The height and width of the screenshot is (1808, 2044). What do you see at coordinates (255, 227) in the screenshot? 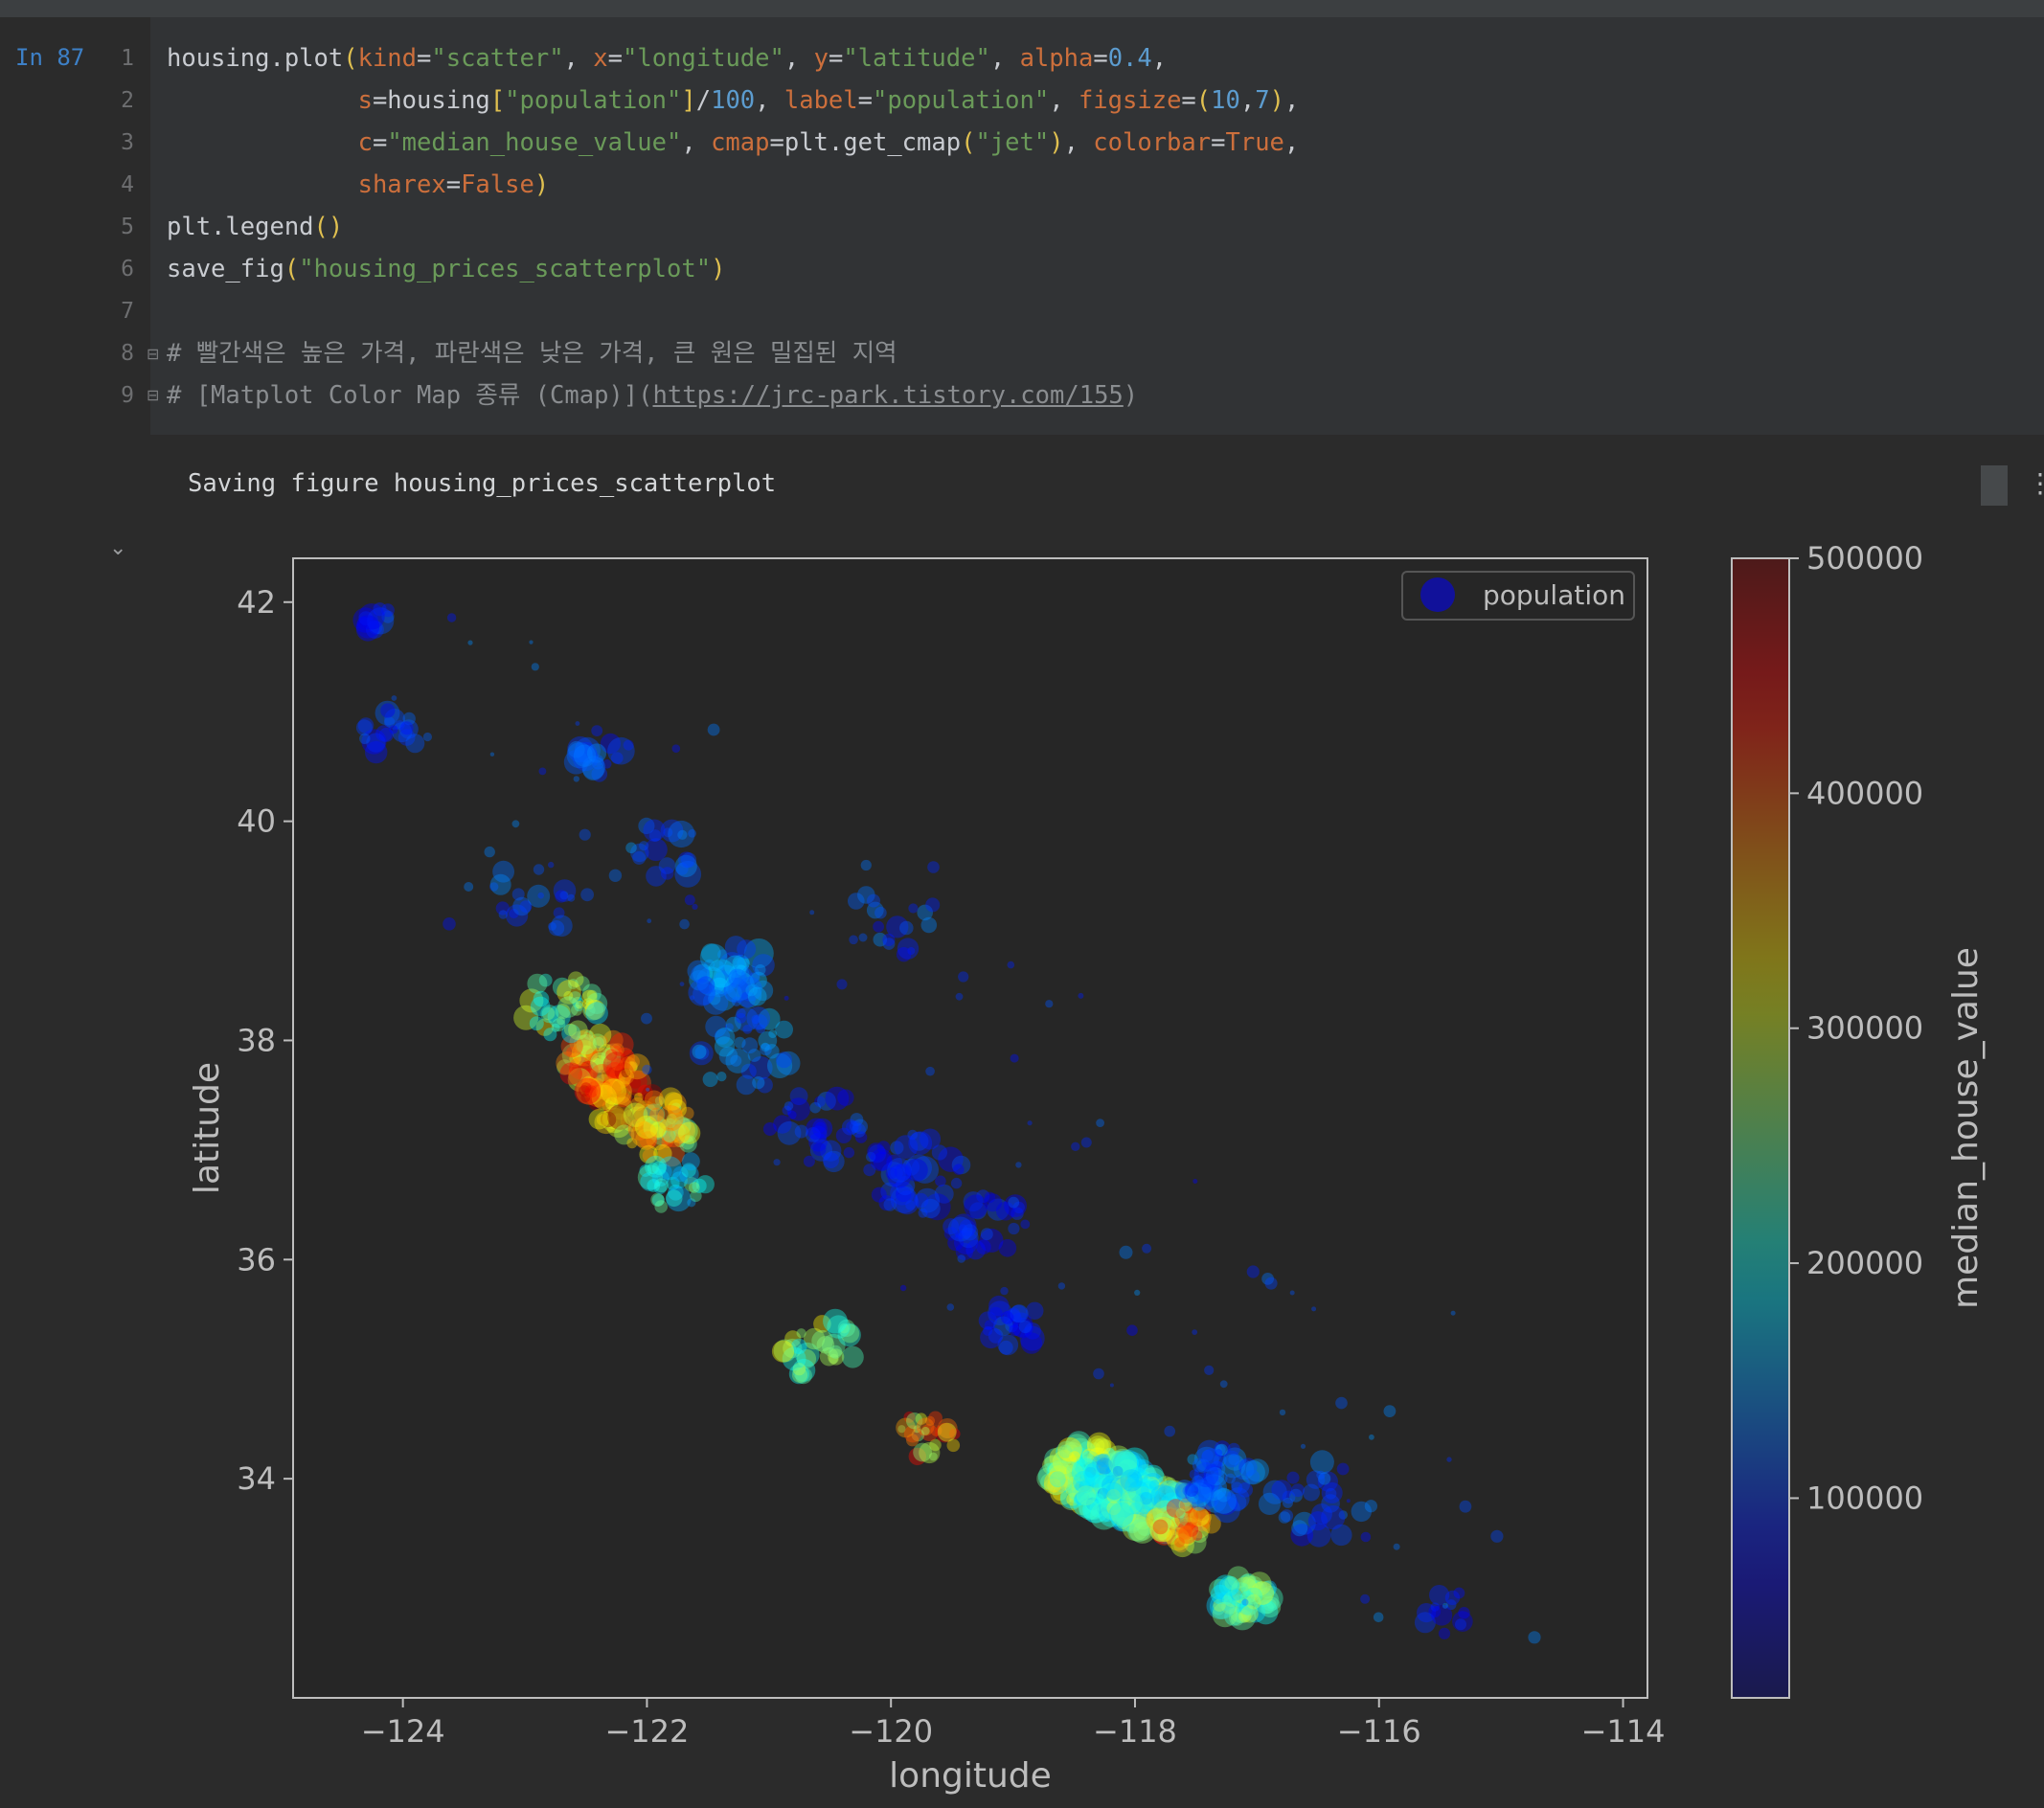
I see `code-line: plt.legend()` at bounding box center [255, 227].